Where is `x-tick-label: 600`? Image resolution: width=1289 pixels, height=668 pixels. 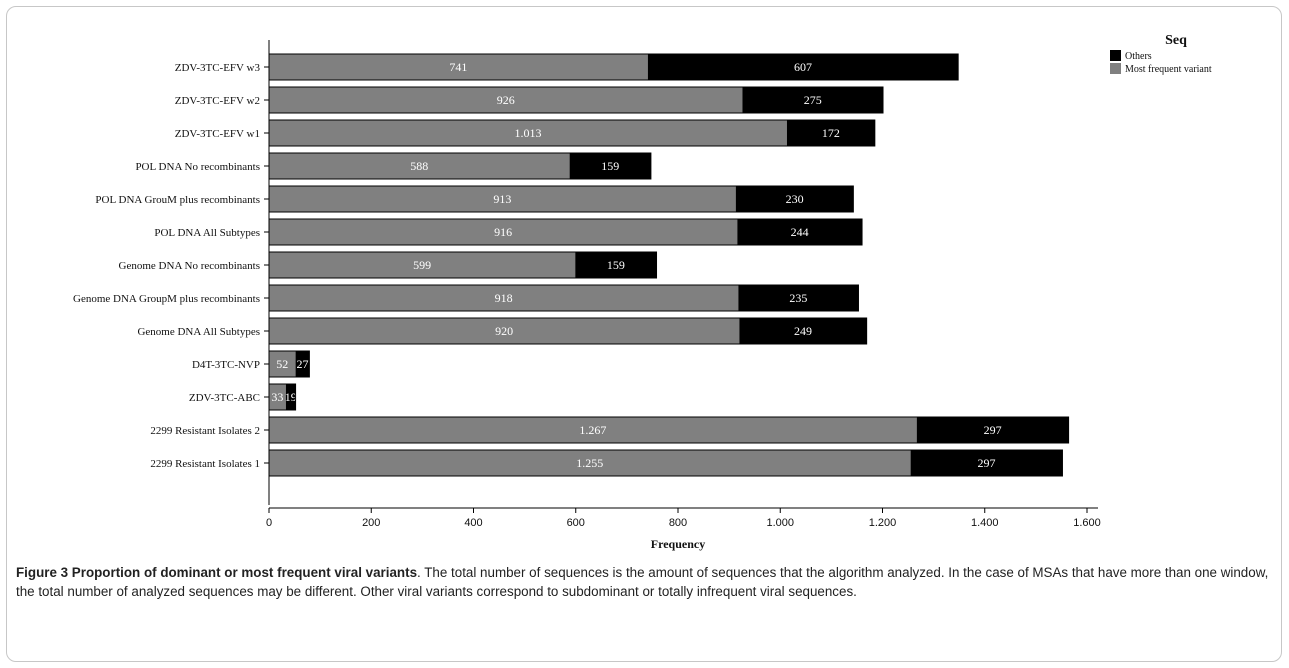 x-tick-label: 600 is located at coordinates (576, 523).